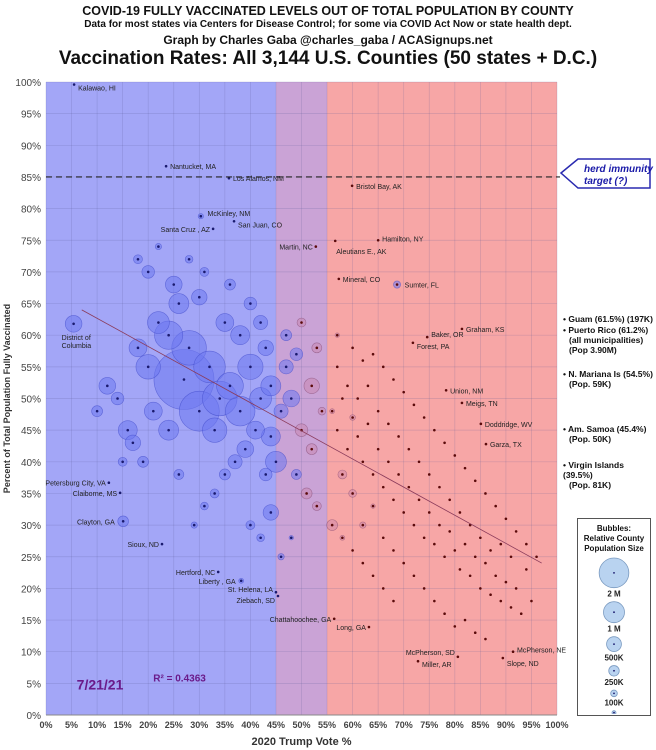 Image resolution: width=656 pixels, height=750 pixels. I want to click on point-label: Forest, PA, so click(433, 347).